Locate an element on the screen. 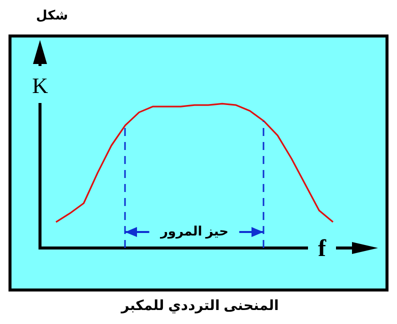 This screenshot has width=397, height=324. text: المنحنى الترددي للمكبر is located at coordinates (199, 305).